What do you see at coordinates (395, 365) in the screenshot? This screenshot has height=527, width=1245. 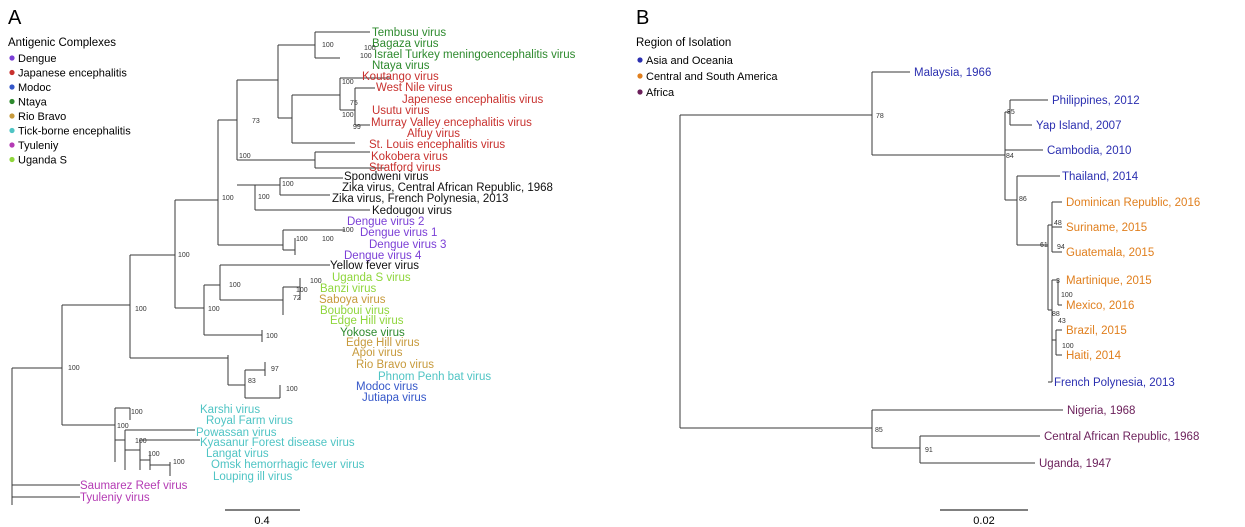 I see `leaf-label-a: Rio Bravo virus` at bounding box center [395, 365].